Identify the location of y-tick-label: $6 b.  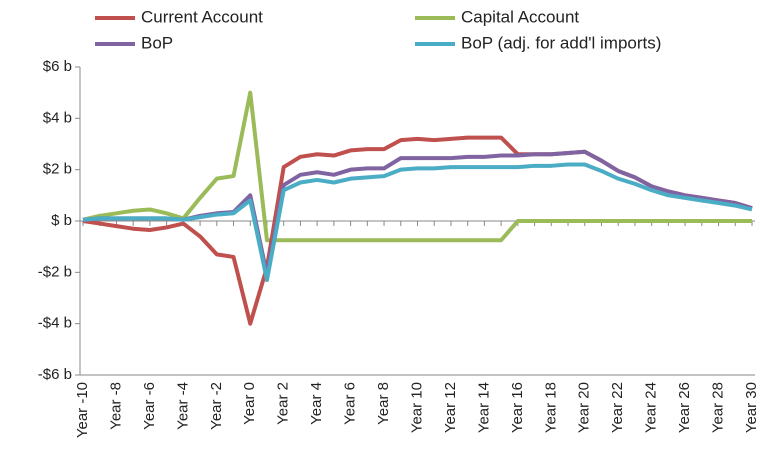
(57, 66).